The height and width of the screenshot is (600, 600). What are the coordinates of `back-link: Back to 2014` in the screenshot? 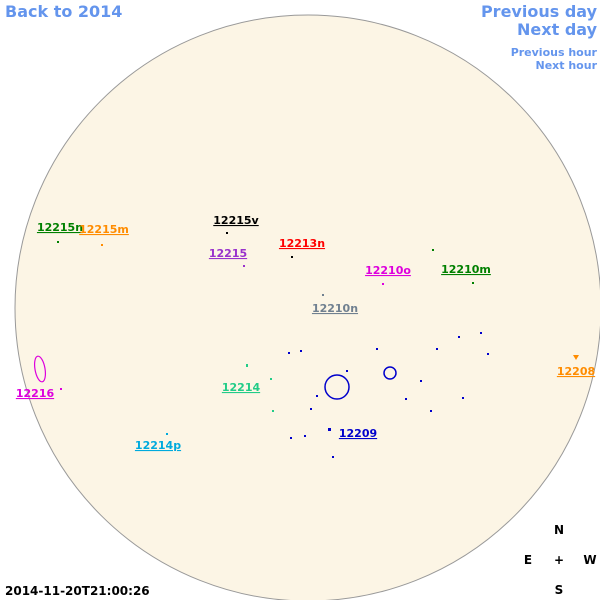 It's located at (63, 11).